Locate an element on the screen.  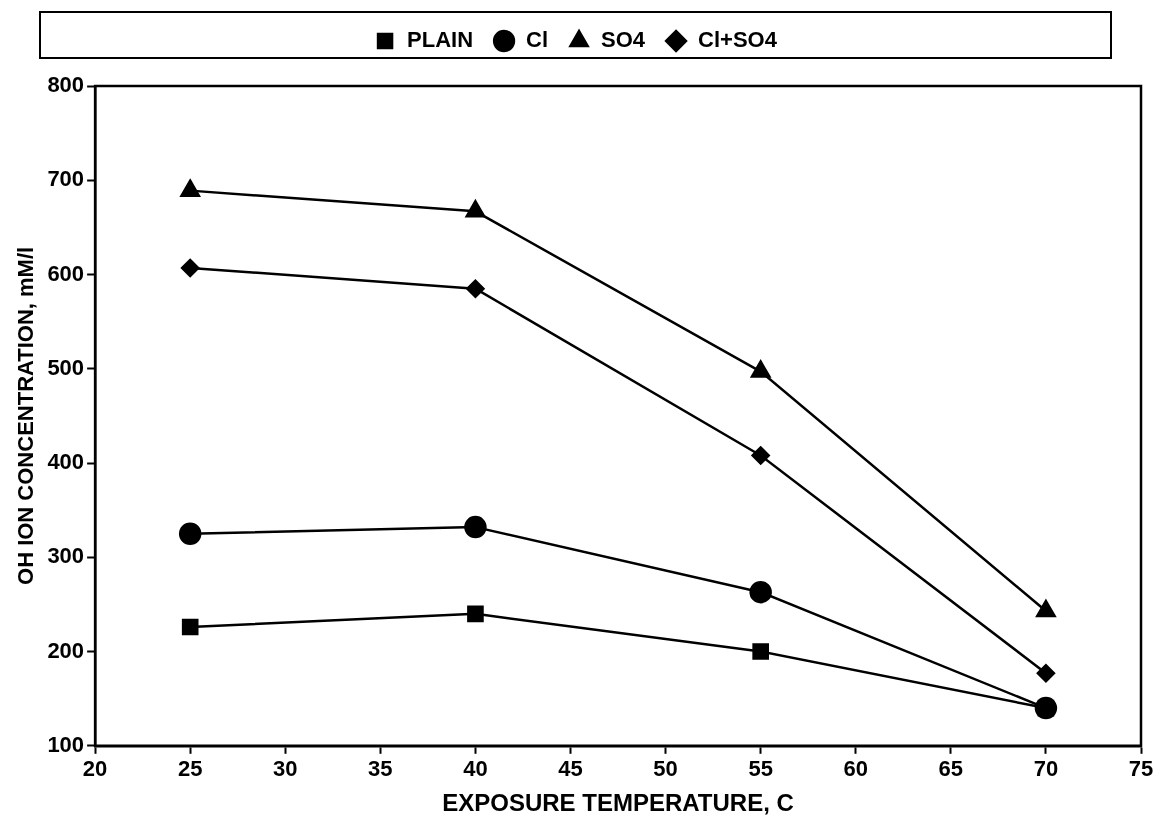
legend-label: PLAIN is located at coordinates (440, 40).